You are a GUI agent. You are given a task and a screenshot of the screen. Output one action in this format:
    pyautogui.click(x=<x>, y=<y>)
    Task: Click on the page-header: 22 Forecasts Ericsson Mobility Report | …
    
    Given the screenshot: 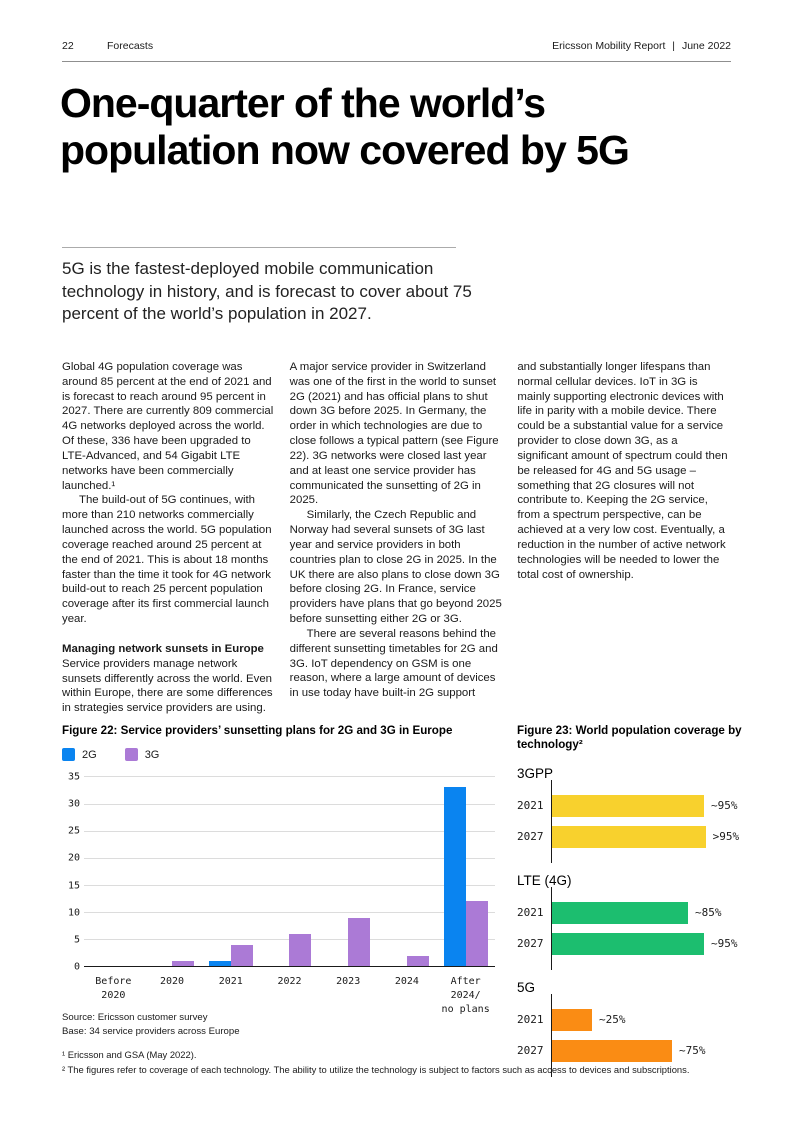 What is the action you would take?
    pyautogui.click(x=396, y=51)
    